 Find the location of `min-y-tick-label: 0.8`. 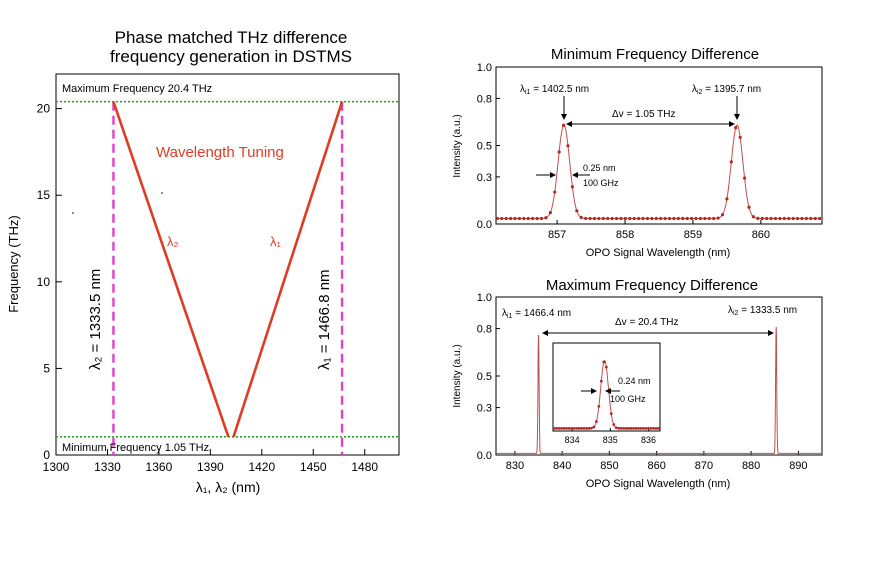

min-y-tick-label: 0.8 is located at coordinates (484, 99).